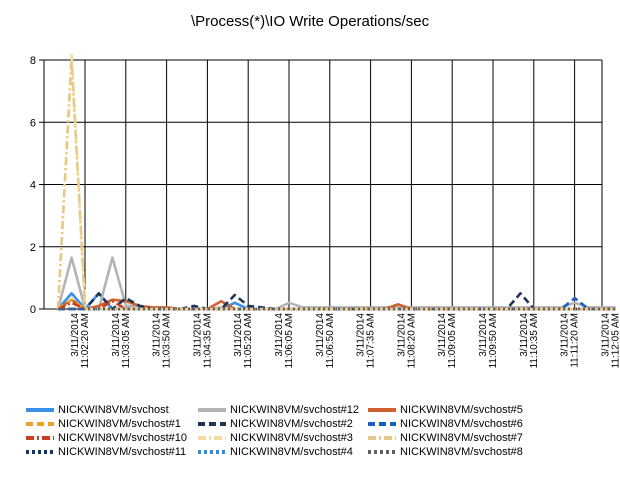 This screenshot has height=480, width=620. I want to click on legend-label: NICKWIN8VM/svchost#2, so click(291, 424).